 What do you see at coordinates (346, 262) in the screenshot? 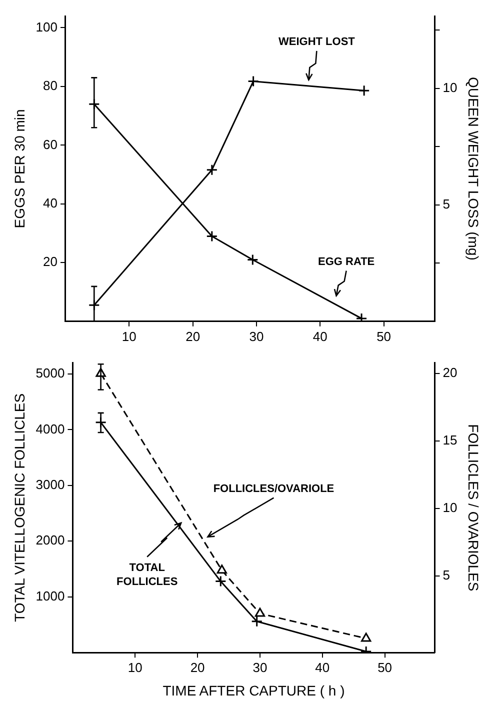
I see `text: EGG RATE` at bounding box center [346, 262].